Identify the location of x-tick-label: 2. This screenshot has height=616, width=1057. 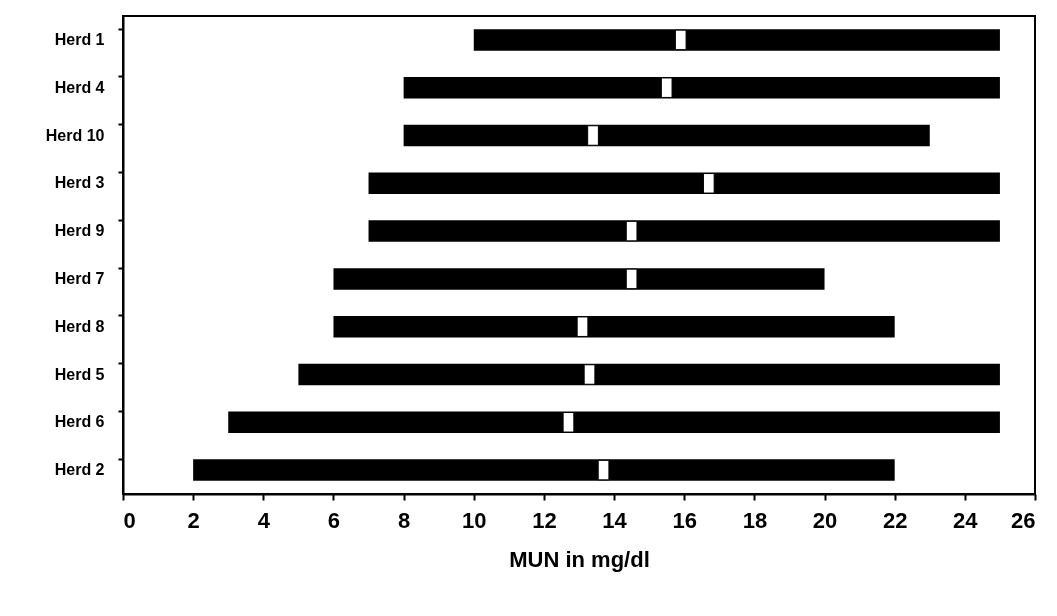
(193, 520).